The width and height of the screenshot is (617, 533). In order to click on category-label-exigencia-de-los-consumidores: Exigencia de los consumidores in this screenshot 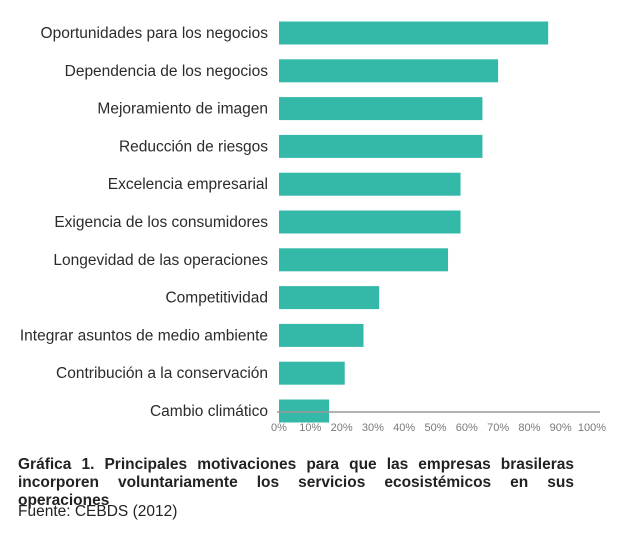, I will do `click(161, 222)`.